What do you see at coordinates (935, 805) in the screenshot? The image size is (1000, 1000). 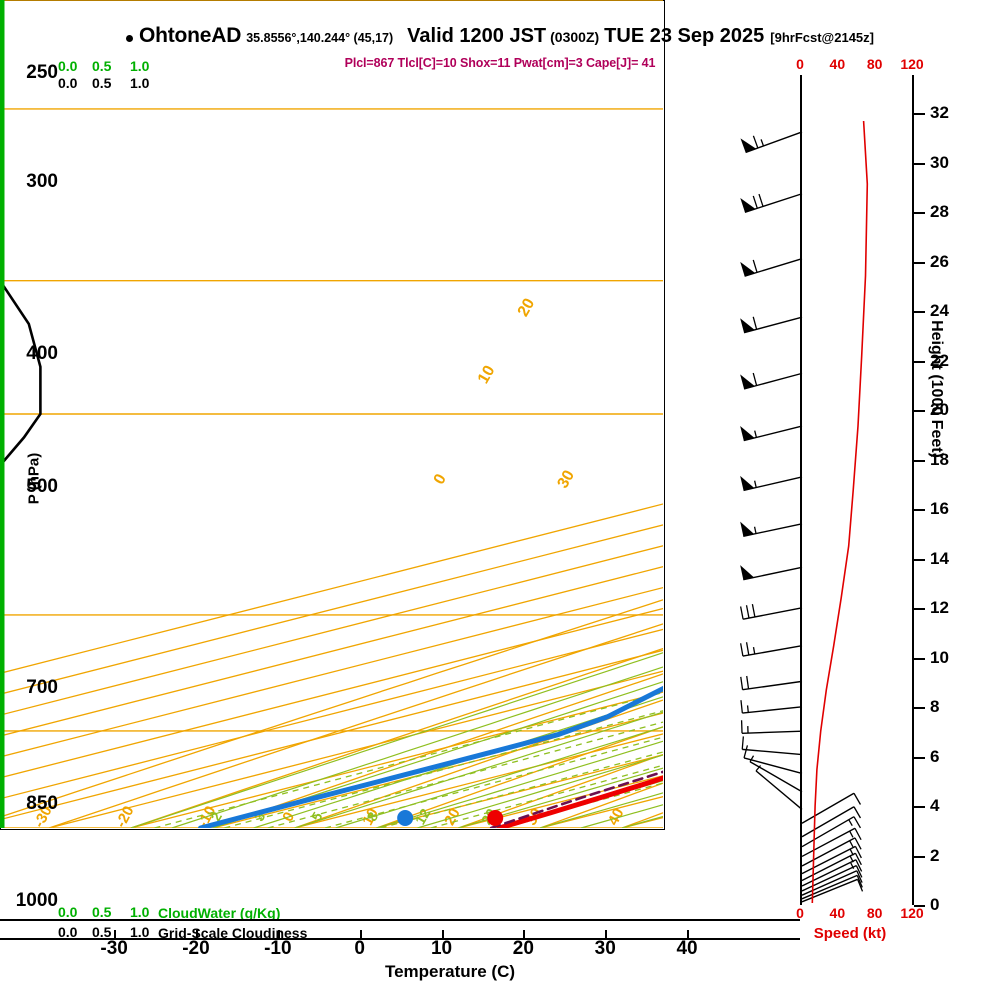 I see `height-tick-4: 4` at bounding box center [935, 805].